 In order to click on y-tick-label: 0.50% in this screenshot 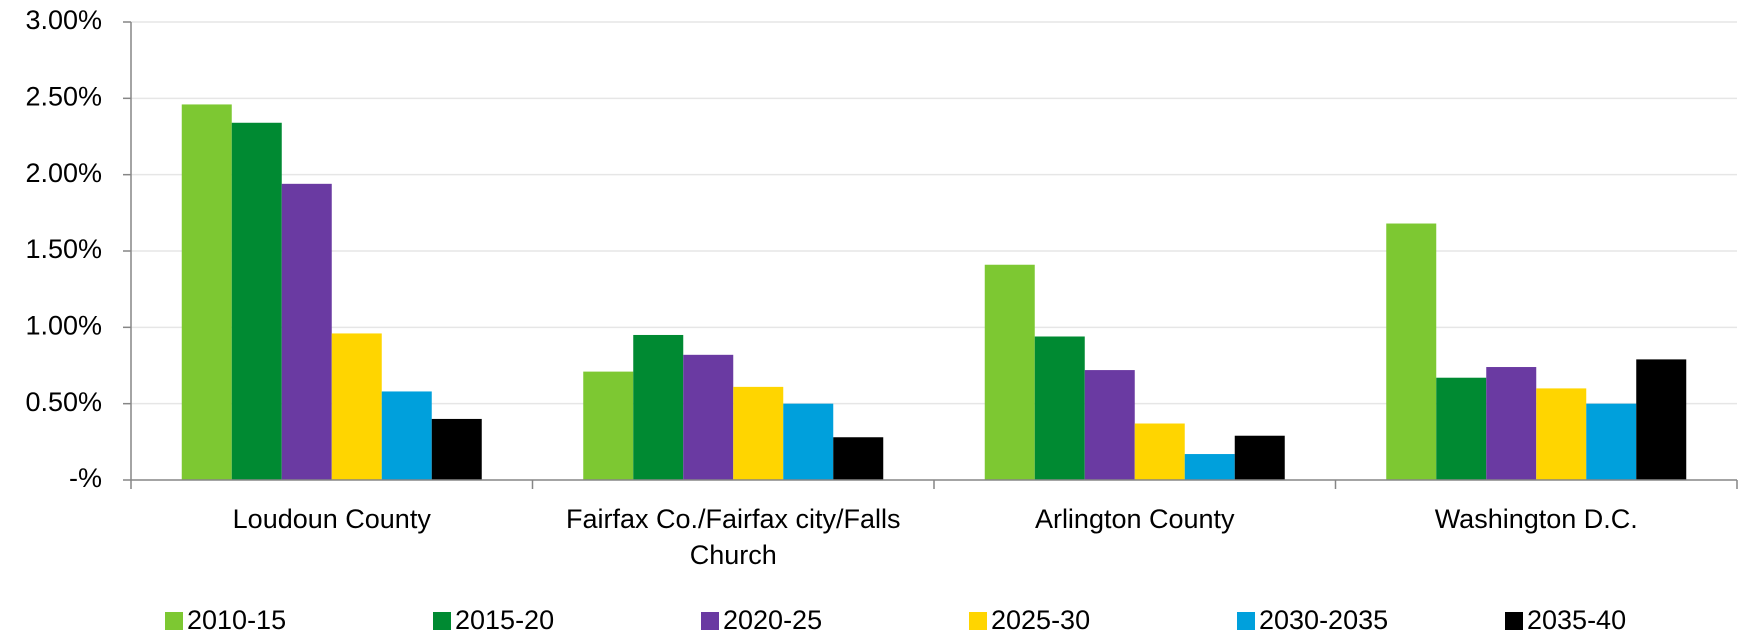, I will do `click(63, 402)`.